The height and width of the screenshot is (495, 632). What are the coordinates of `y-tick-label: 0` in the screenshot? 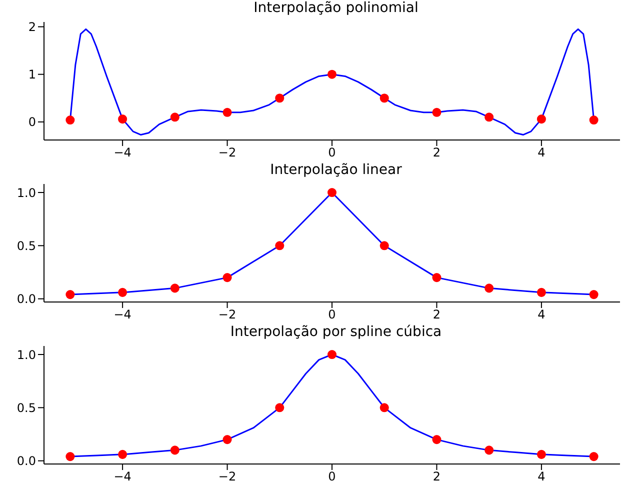 It's located at (32, 122).